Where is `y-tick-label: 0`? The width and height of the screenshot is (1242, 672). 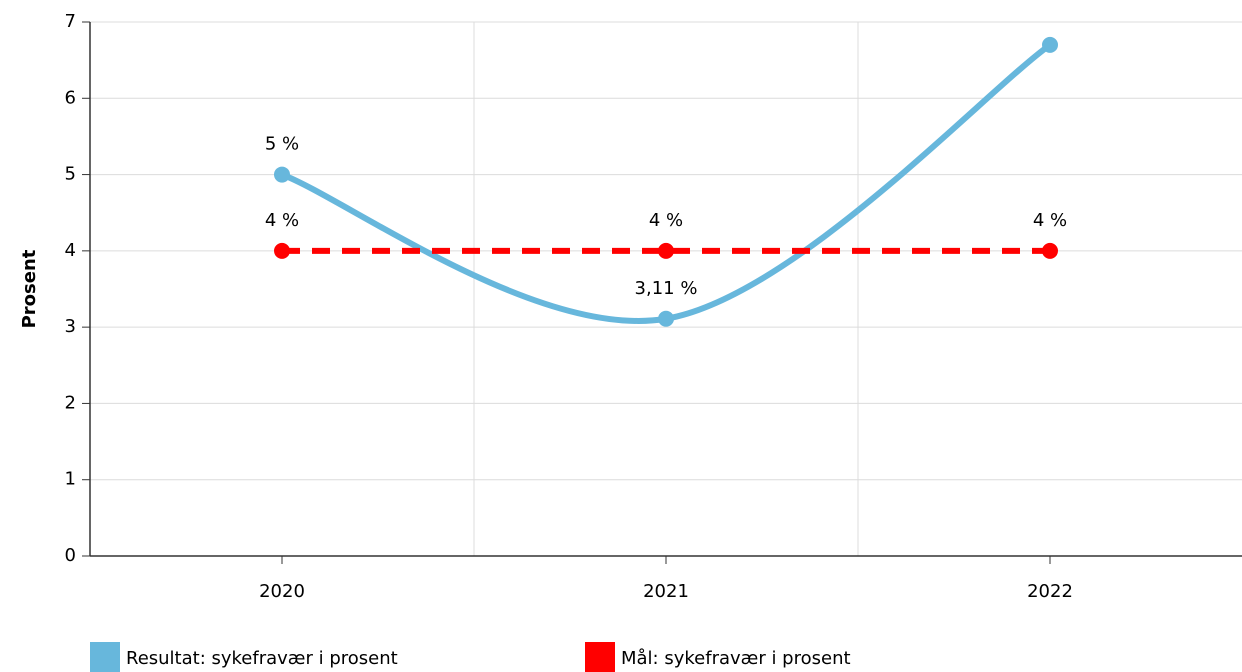
y-tick-label: 0 is located at coordinates (70, 555).